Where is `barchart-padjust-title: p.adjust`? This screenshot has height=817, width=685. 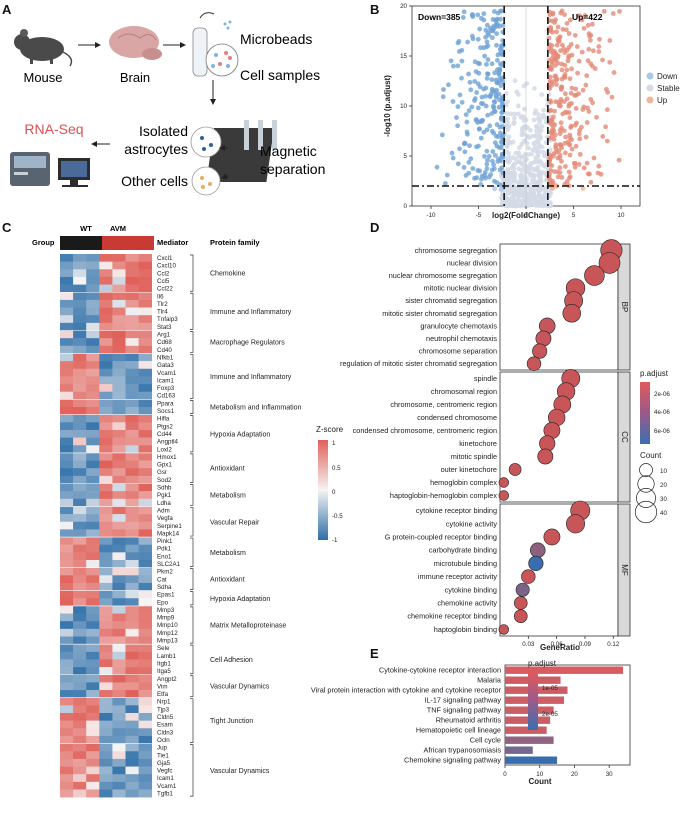
barchart-padjust-title: p.adjust is located at coordinates (542, 663).